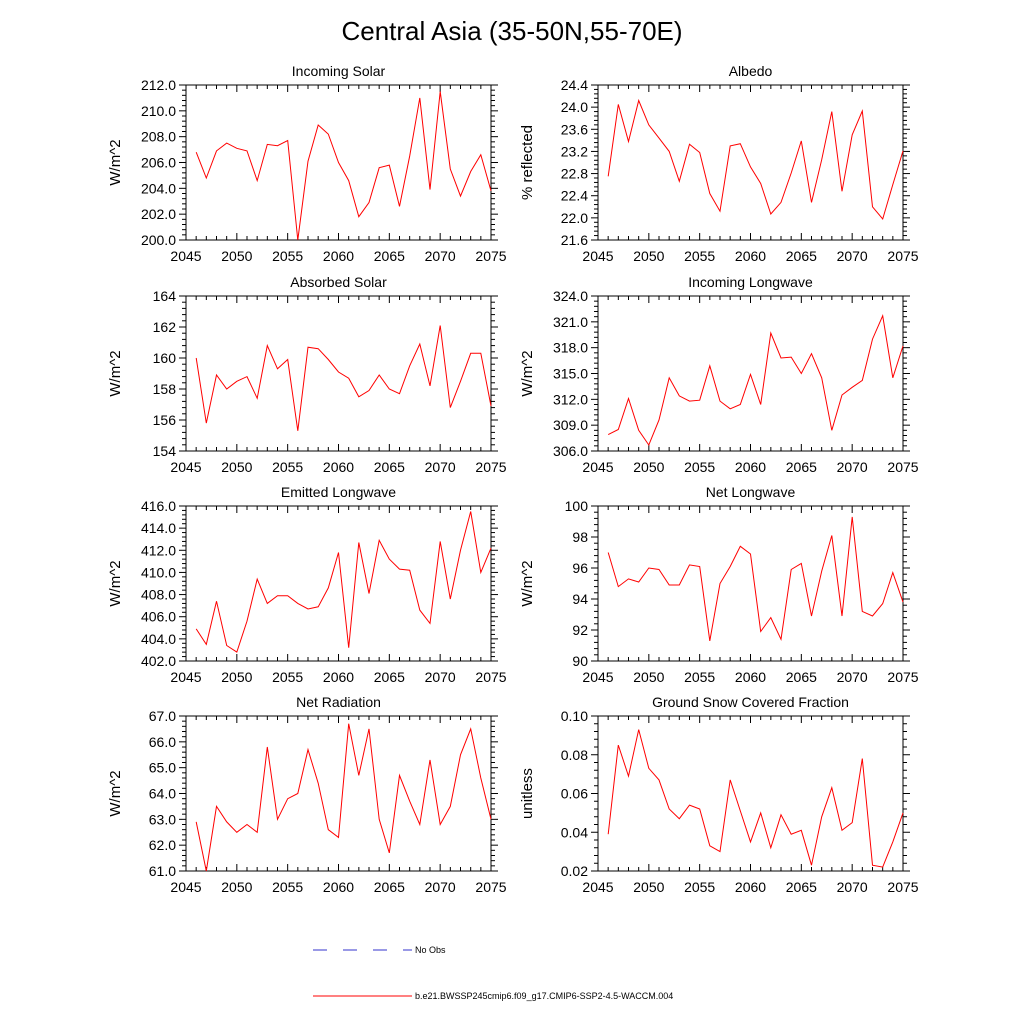  I want to click on y-tick-label: 202.0, so click(158, 214).